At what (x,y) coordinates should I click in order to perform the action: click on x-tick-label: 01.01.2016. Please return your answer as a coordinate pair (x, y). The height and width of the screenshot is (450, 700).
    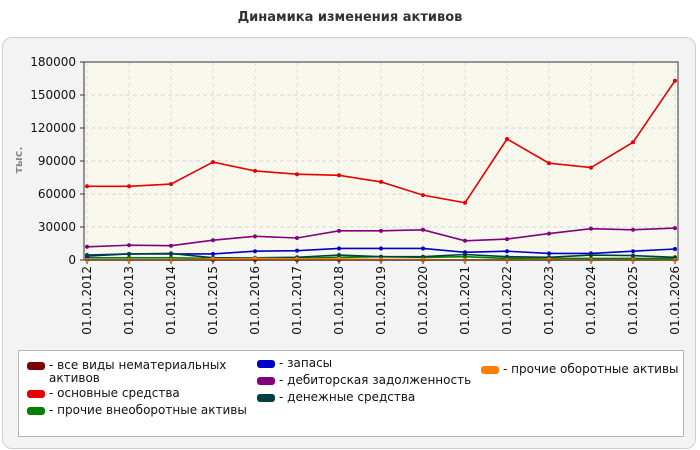
    Looking at the image, I should click on (255, 300).